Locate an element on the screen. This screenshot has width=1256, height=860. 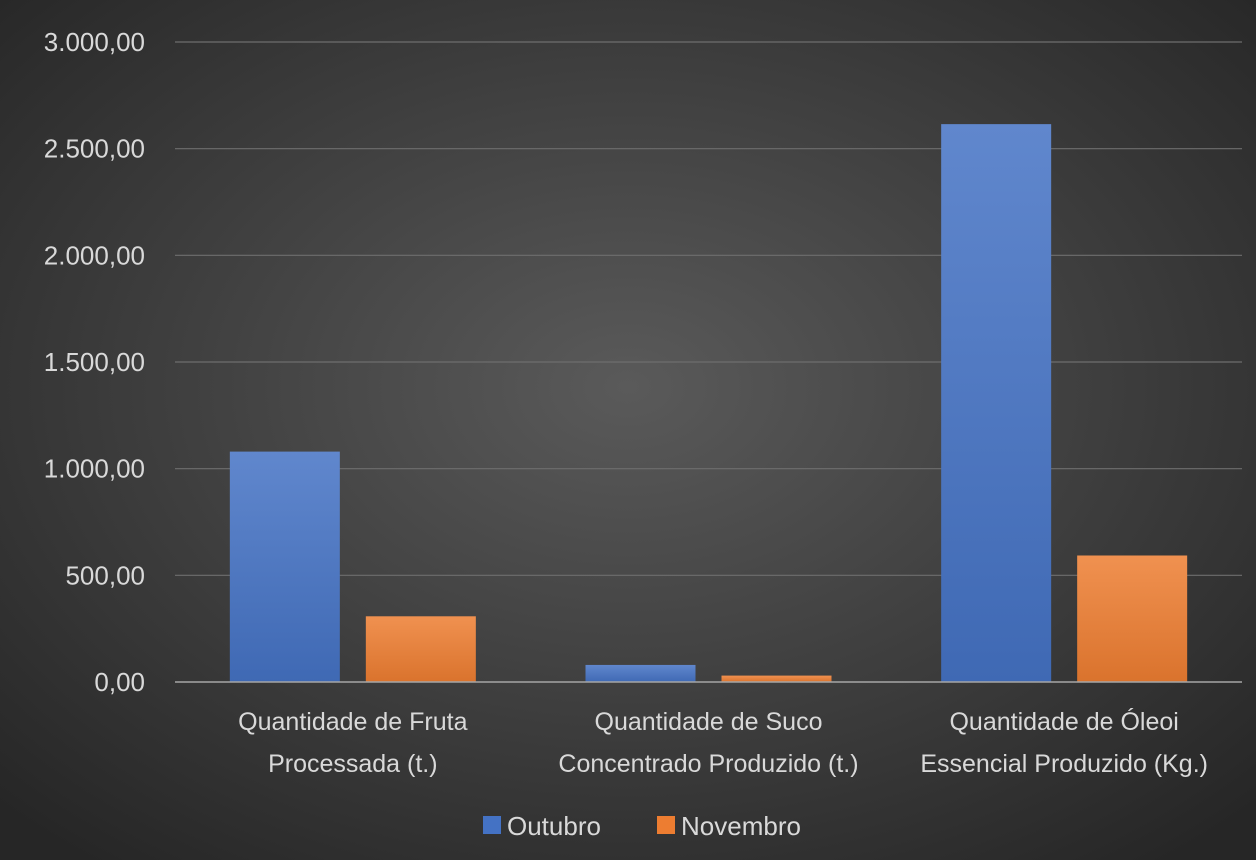
y-tick-label: 1.500,00 is located at coordinates (94, 362).